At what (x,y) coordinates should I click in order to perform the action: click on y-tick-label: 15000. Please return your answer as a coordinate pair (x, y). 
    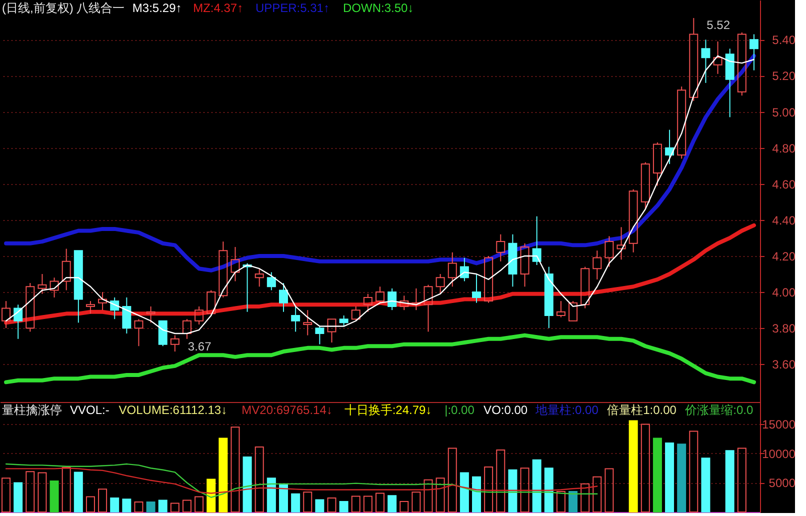
    Looking at the image, I should click on (779, 425).